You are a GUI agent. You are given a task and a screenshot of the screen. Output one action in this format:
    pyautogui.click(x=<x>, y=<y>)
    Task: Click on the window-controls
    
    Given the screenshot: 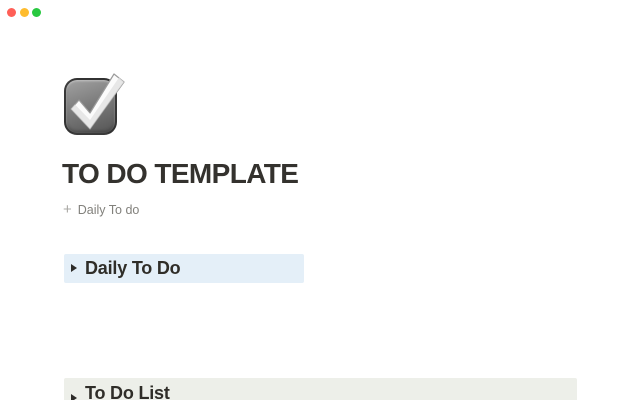 What is the action you would take?
    pyautogui.click(x=24, y=12)
    